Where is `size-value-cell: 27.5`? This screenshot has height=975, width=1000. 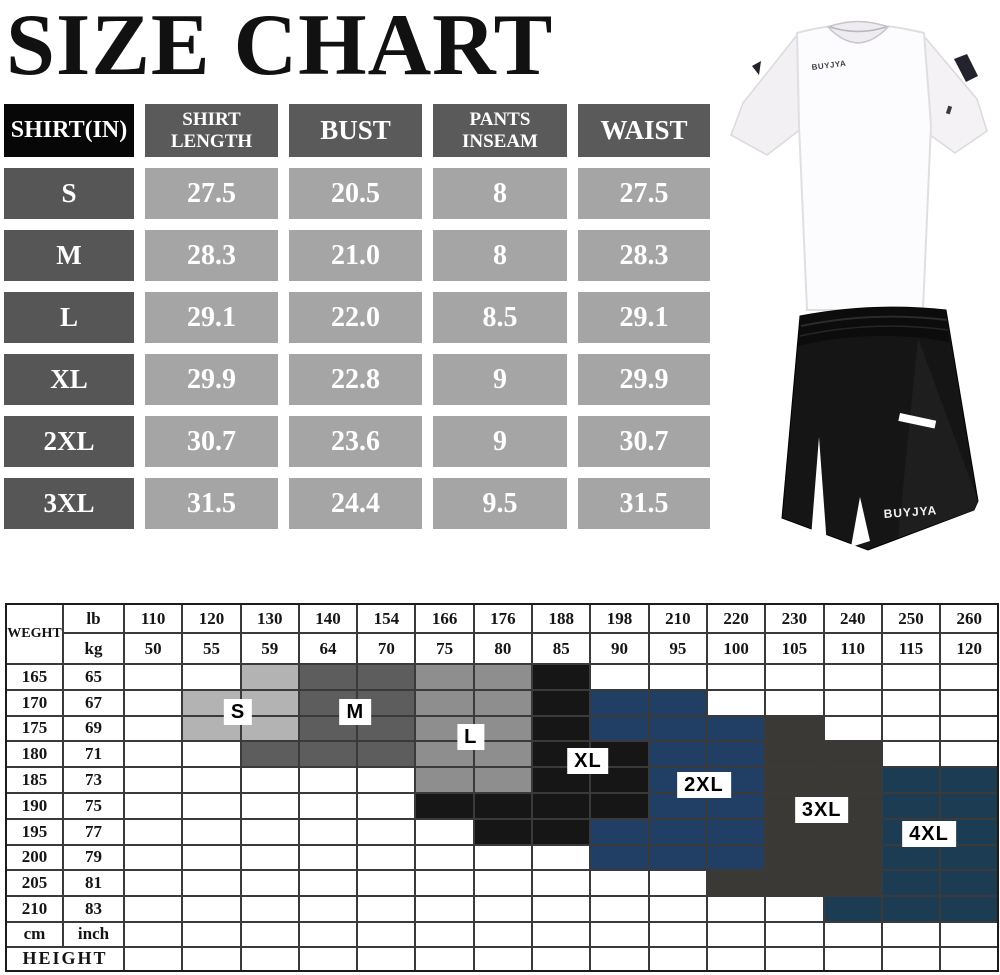 size-value-cell: 27.5 is located at coordinates (644, 193).